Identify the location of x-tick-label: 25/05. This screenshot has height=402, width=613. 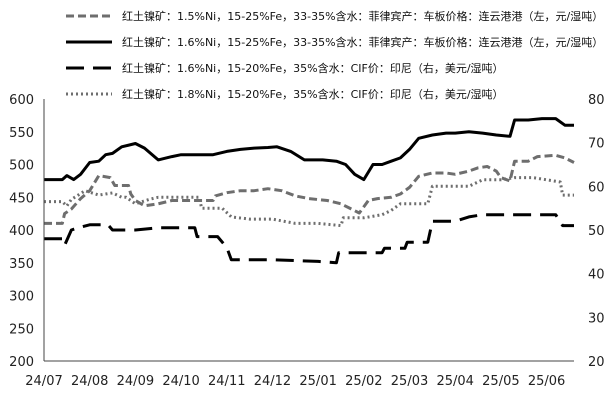
(500, 381).